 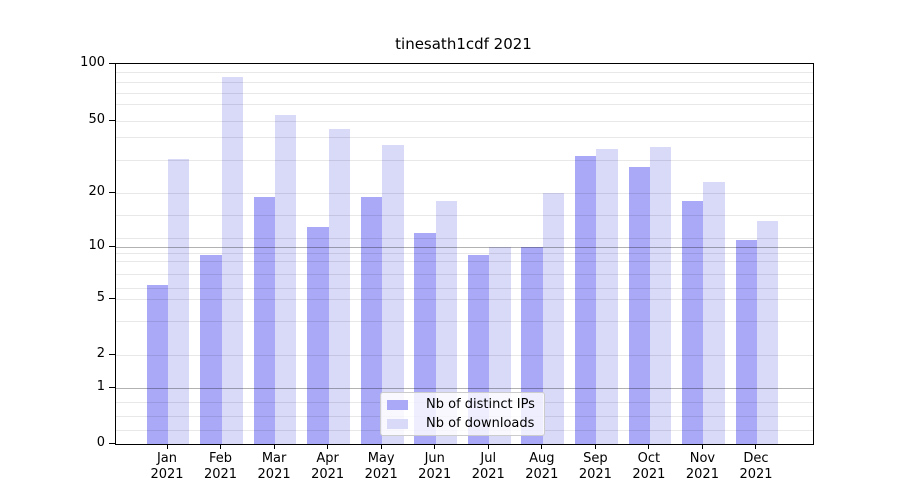 I want to click on x-tick-label: Jan 2021, so click(x=167, y=466).